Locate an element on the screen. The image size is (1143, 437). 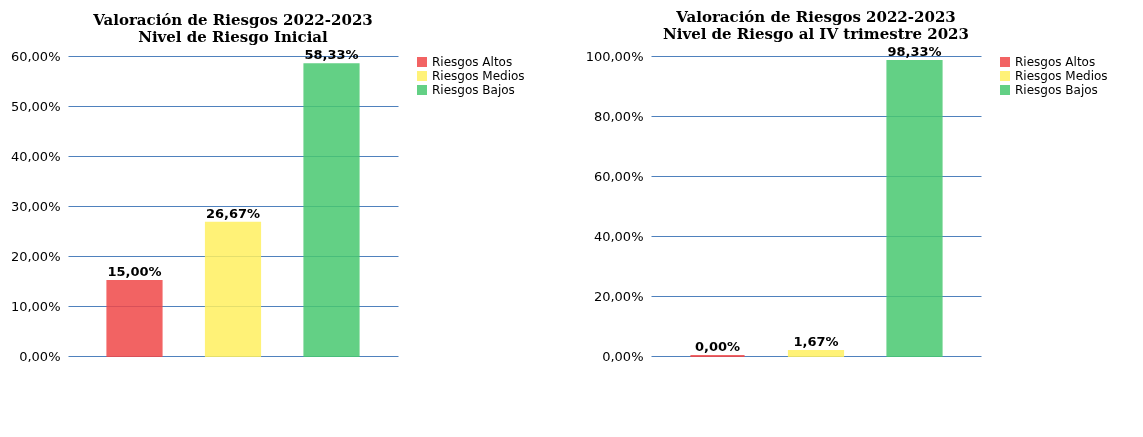
y-tick-label: 10,00% is located at coordinates (35, 306).